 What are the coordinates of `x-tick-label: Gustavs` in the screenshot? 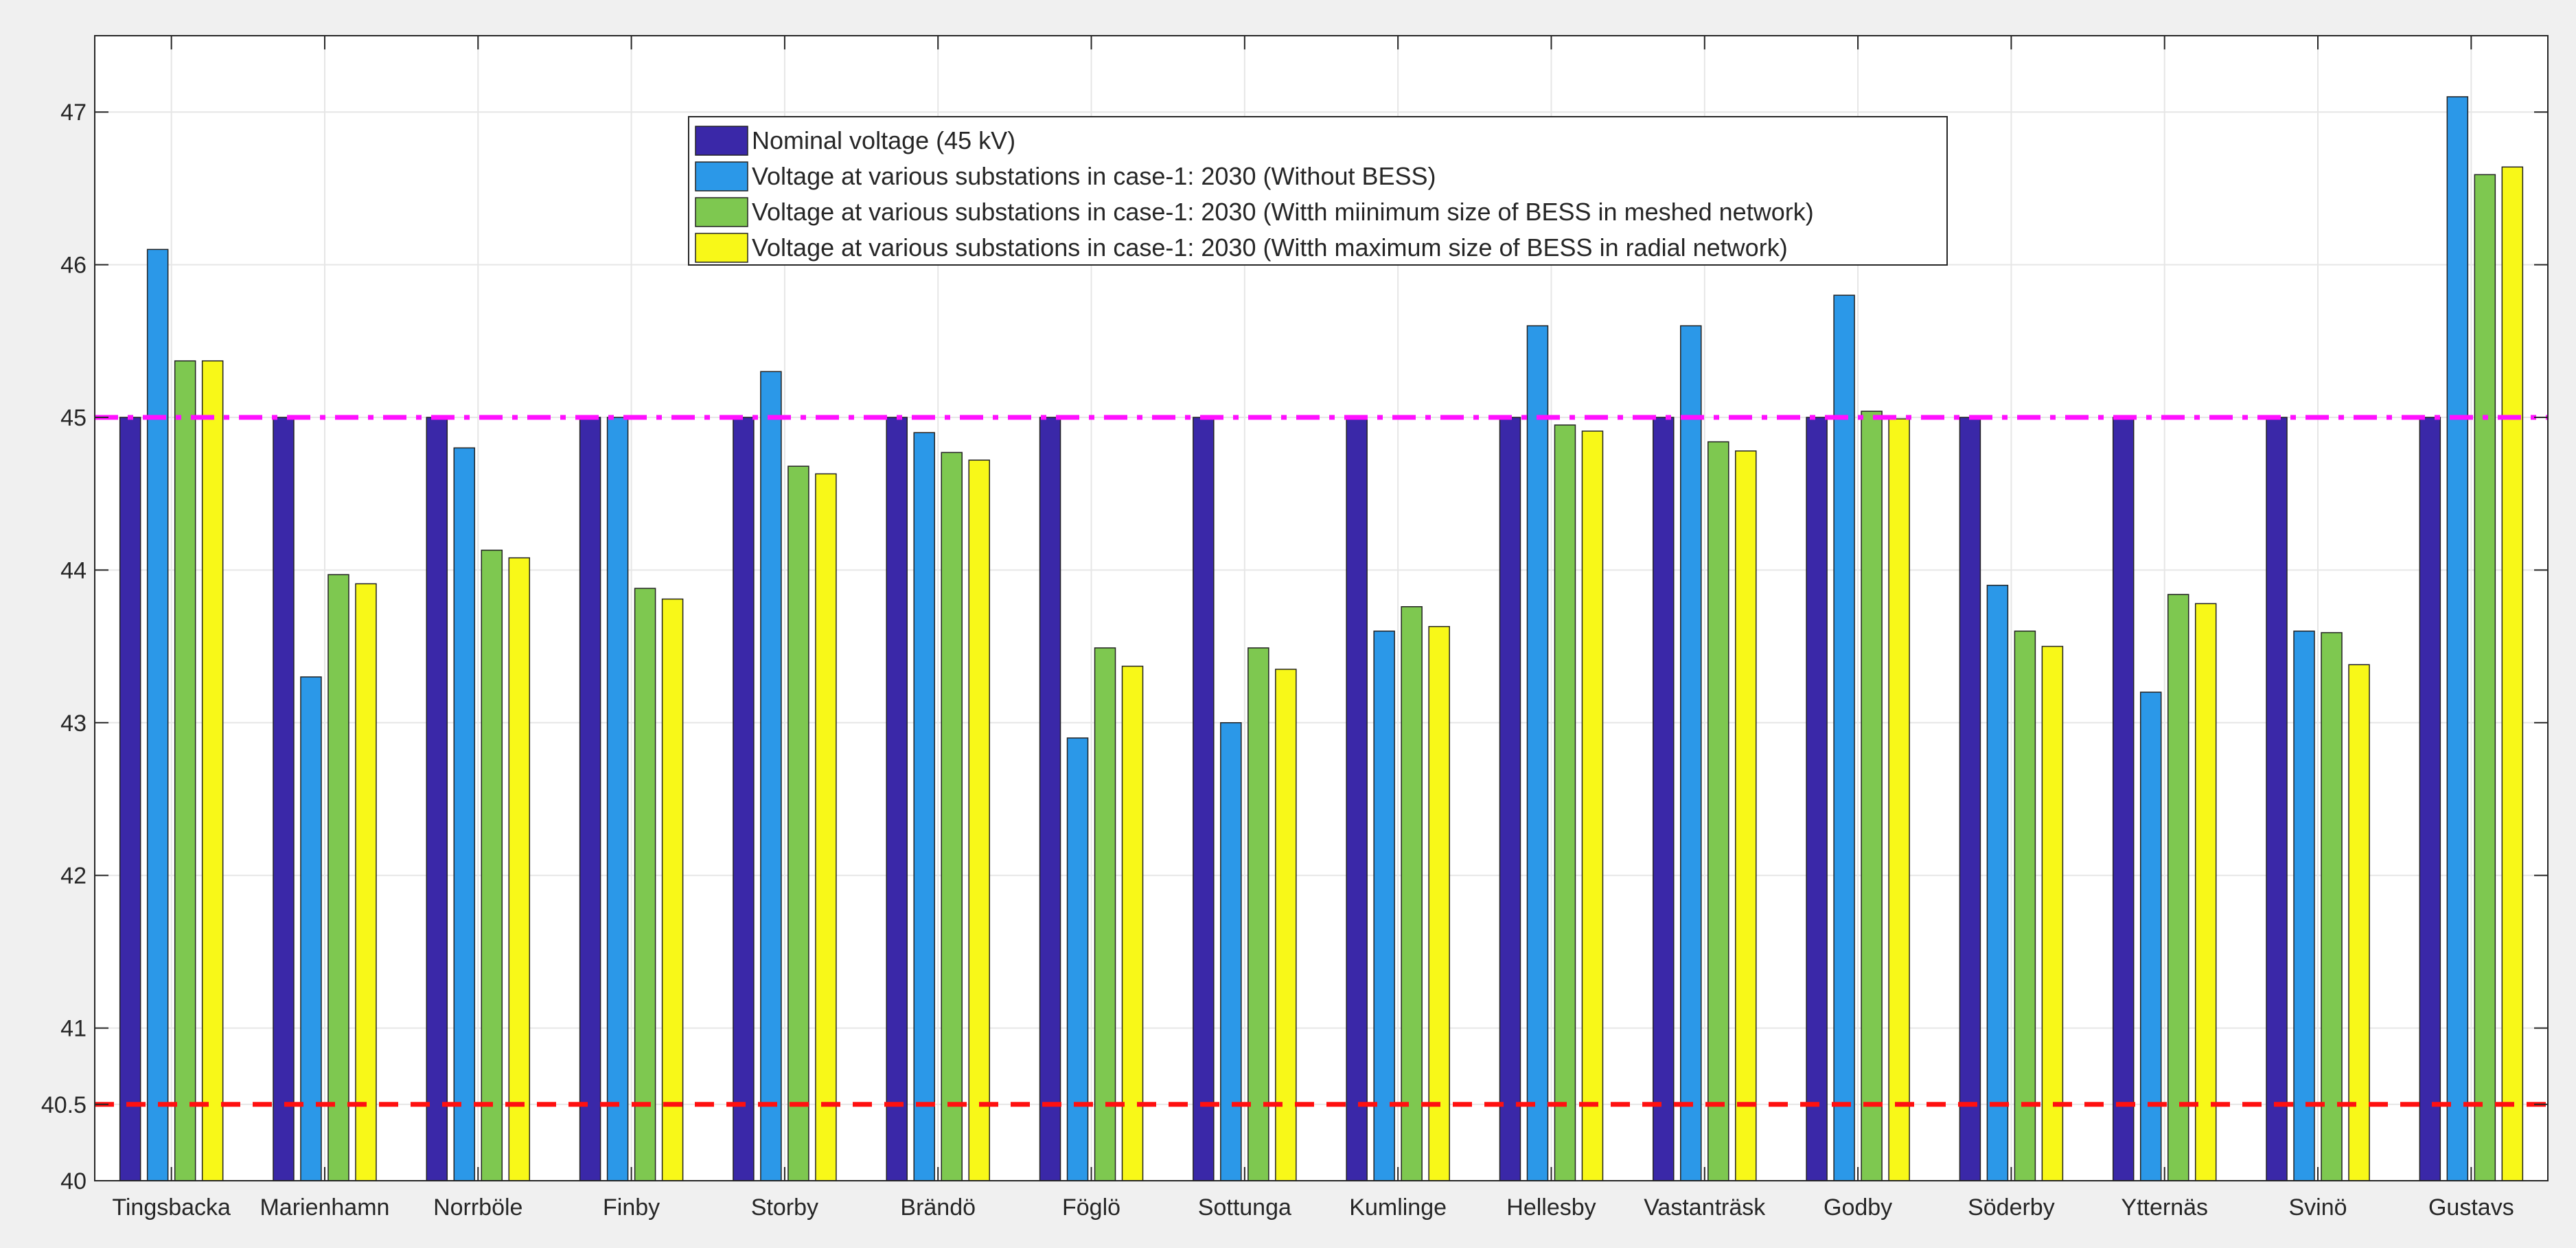 It's located at (2471, 1207).